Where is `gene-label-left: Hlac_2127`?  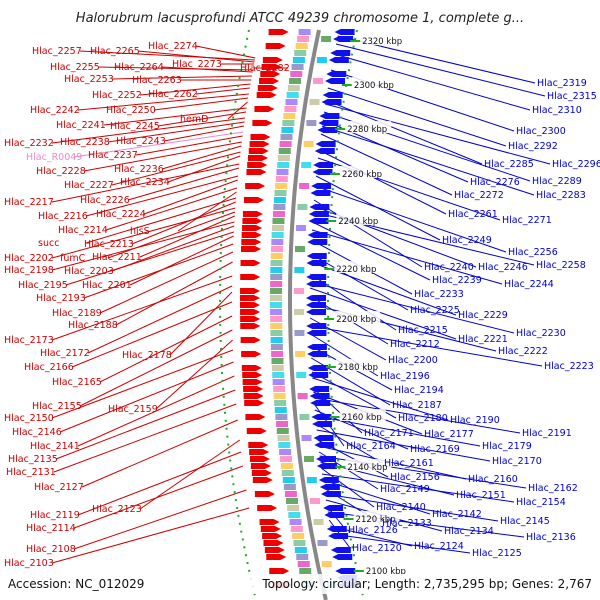
gene-label-left: Hlac_2127 is located at coordinates (59, 487).